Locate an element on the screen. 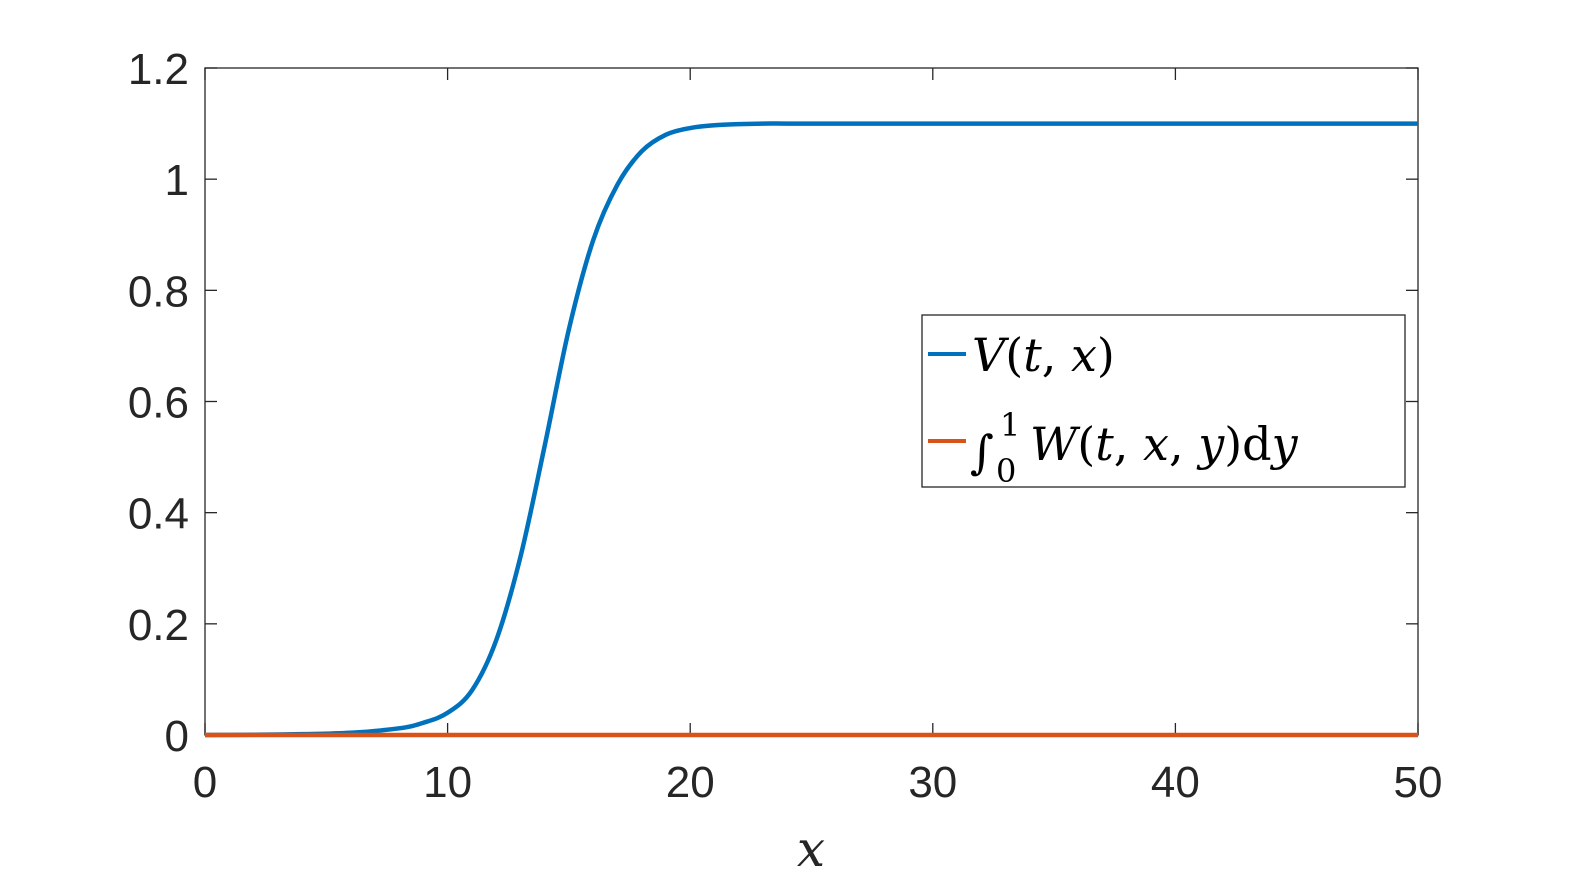 This screenshot has height=893, width=1574. x-tick-label-1: 10 is located at coordinates (447, 782).